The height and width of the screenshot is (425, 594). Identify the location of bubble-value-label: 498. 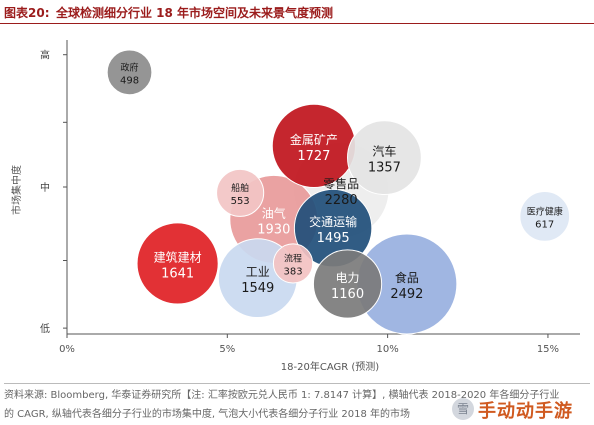
(129, 80).